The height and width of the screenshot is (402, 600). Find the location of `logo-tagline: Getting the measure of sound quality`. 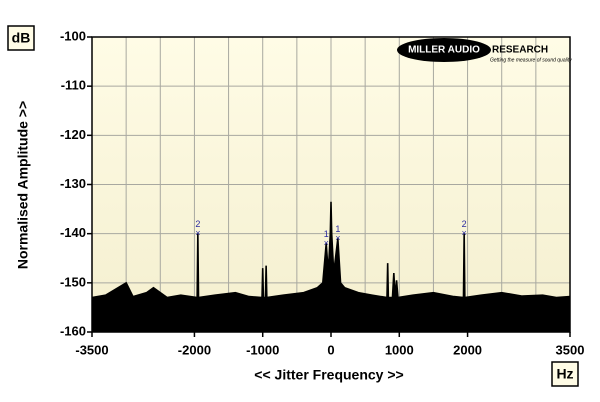

logo-tagline: Getting the measure of sound quality is located at coordinates (531, 60).